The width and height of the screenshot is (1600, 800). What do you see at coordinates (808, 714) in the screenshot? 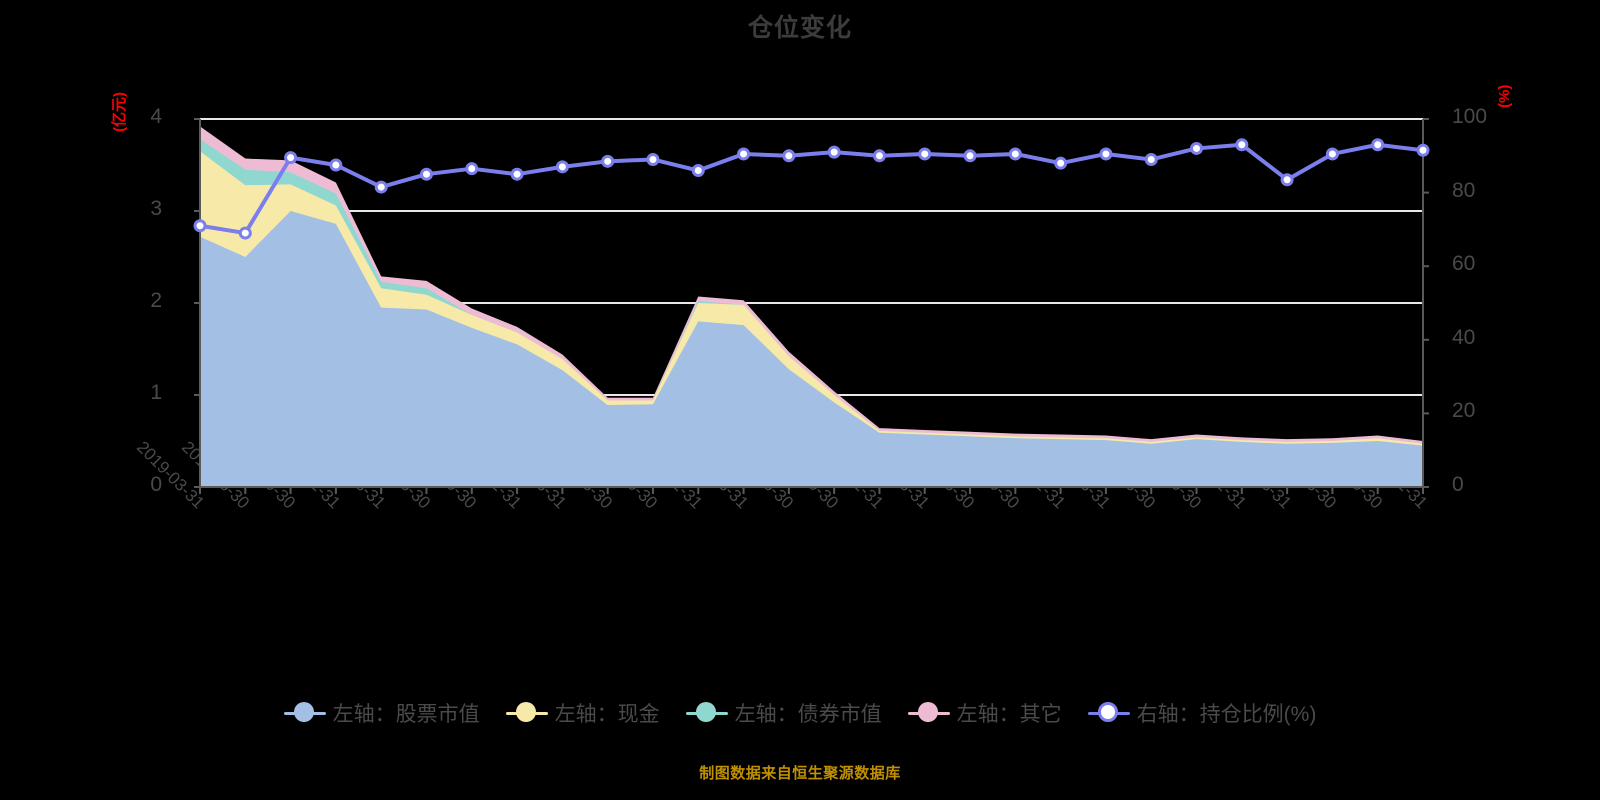
I see `legend-item-label: 左轴：债券市值` at bounding box center [808, 714].